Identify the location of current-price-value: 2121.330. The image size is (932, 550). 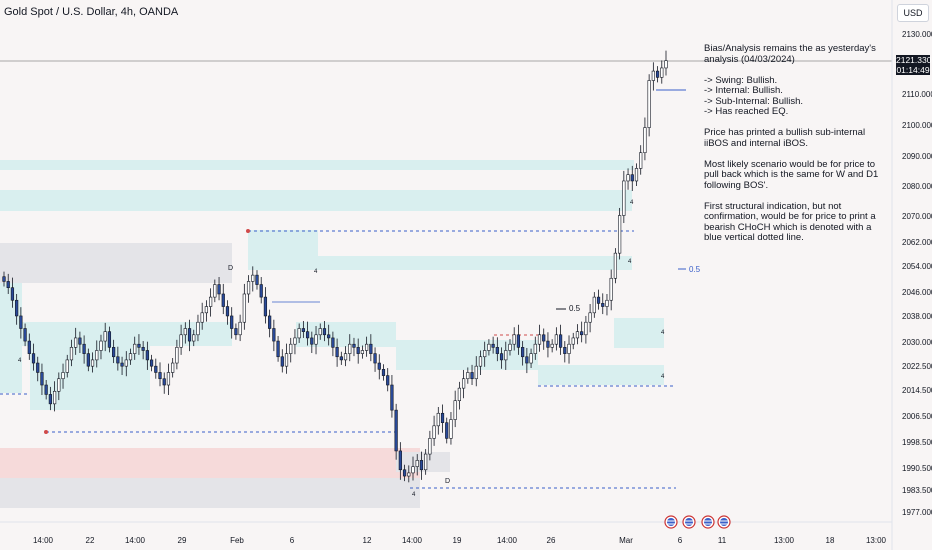
(914, 60).